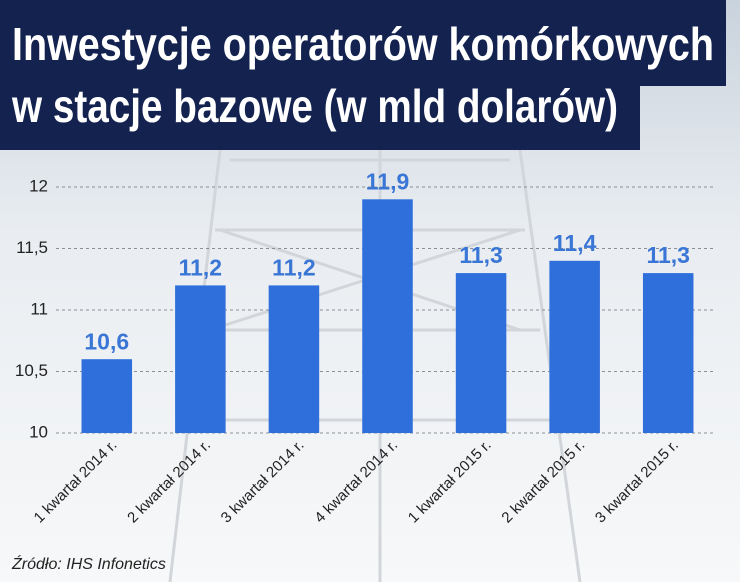 The image size is (740, 582). Describe the element at coordinates (575, 243) in the screenshot. I see `value-label: 11,4` at that location.